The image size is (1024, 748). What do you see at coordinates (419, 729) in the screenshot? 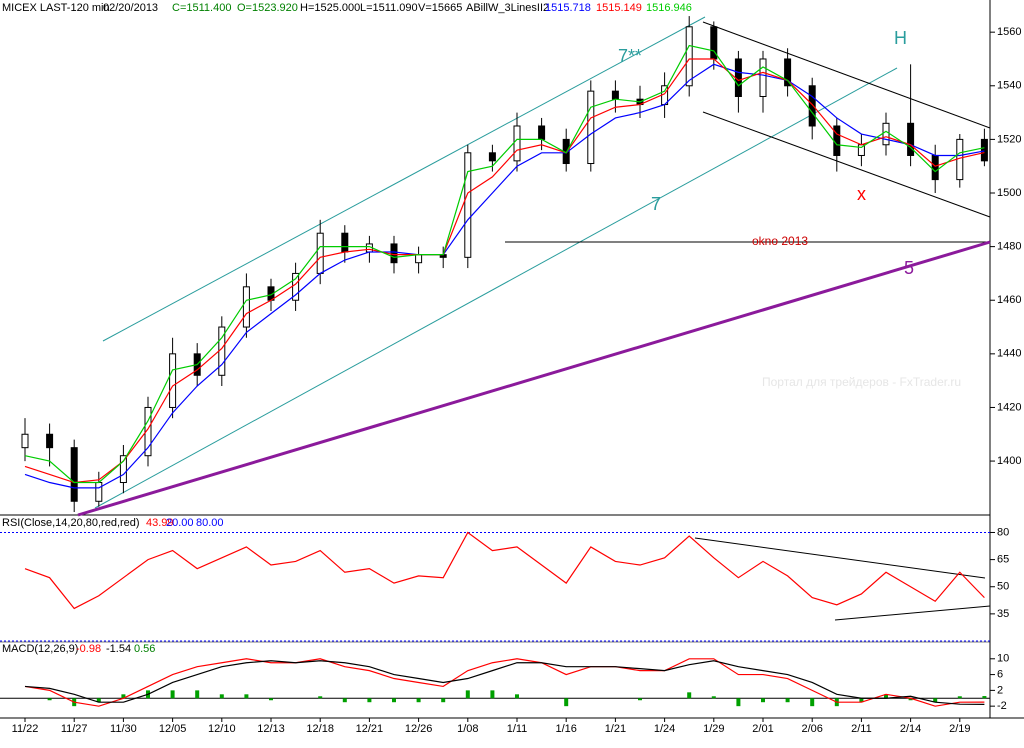
I see `x-tick-label: 12/26` at bounding box center [419, 729].